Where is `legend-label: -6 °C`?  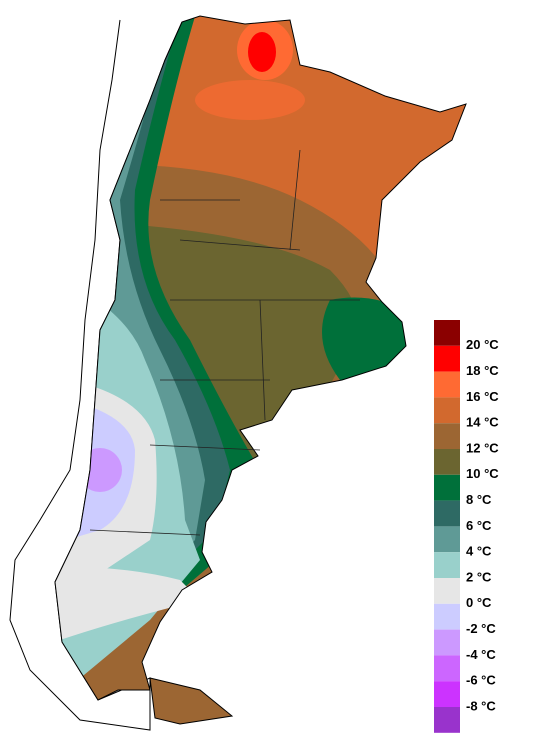
legend-label: -6 °C is located at coordinates (481, 680).